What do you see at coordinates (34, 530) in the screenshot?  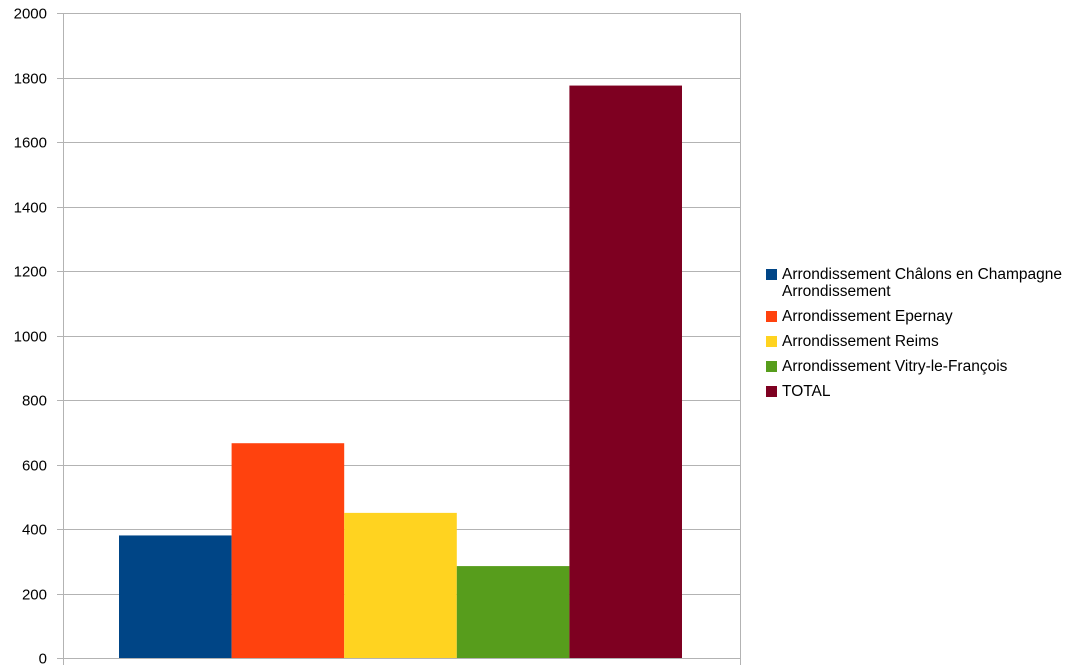 I see `y-tick-label: 400` at bounding box center [34, 530].